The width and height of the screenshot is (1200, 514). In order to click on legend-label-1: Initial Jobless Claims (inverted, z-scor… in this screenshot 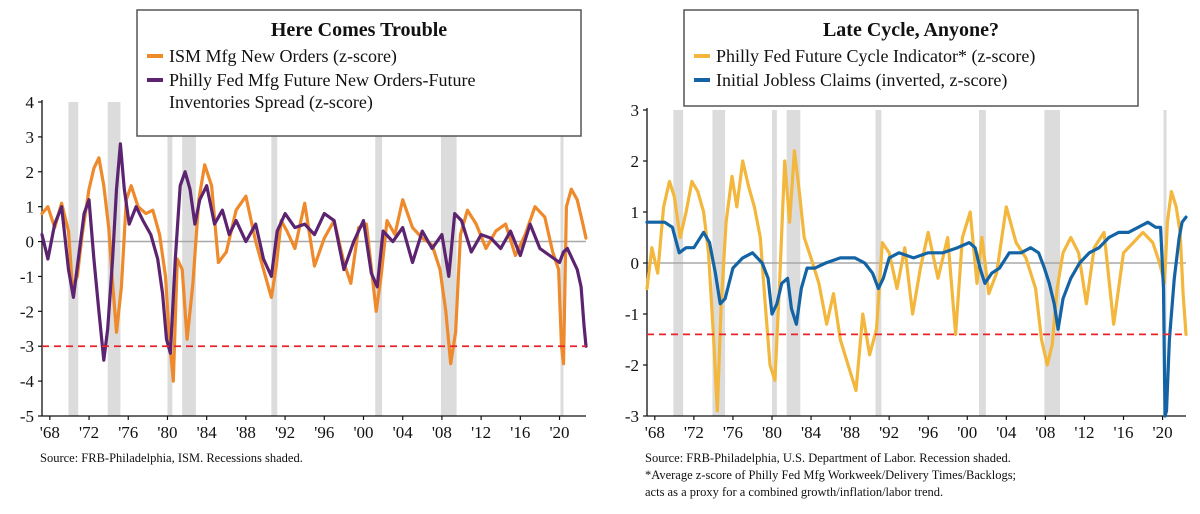, I will do `click(861, 80)`.